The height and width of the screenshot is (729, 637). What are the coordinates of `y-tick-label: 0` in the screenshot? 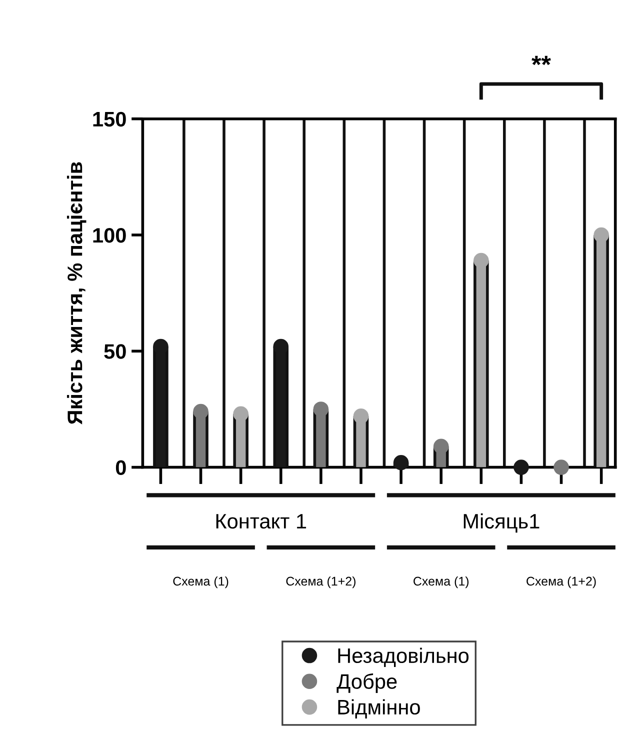 It's located at (121, 468).